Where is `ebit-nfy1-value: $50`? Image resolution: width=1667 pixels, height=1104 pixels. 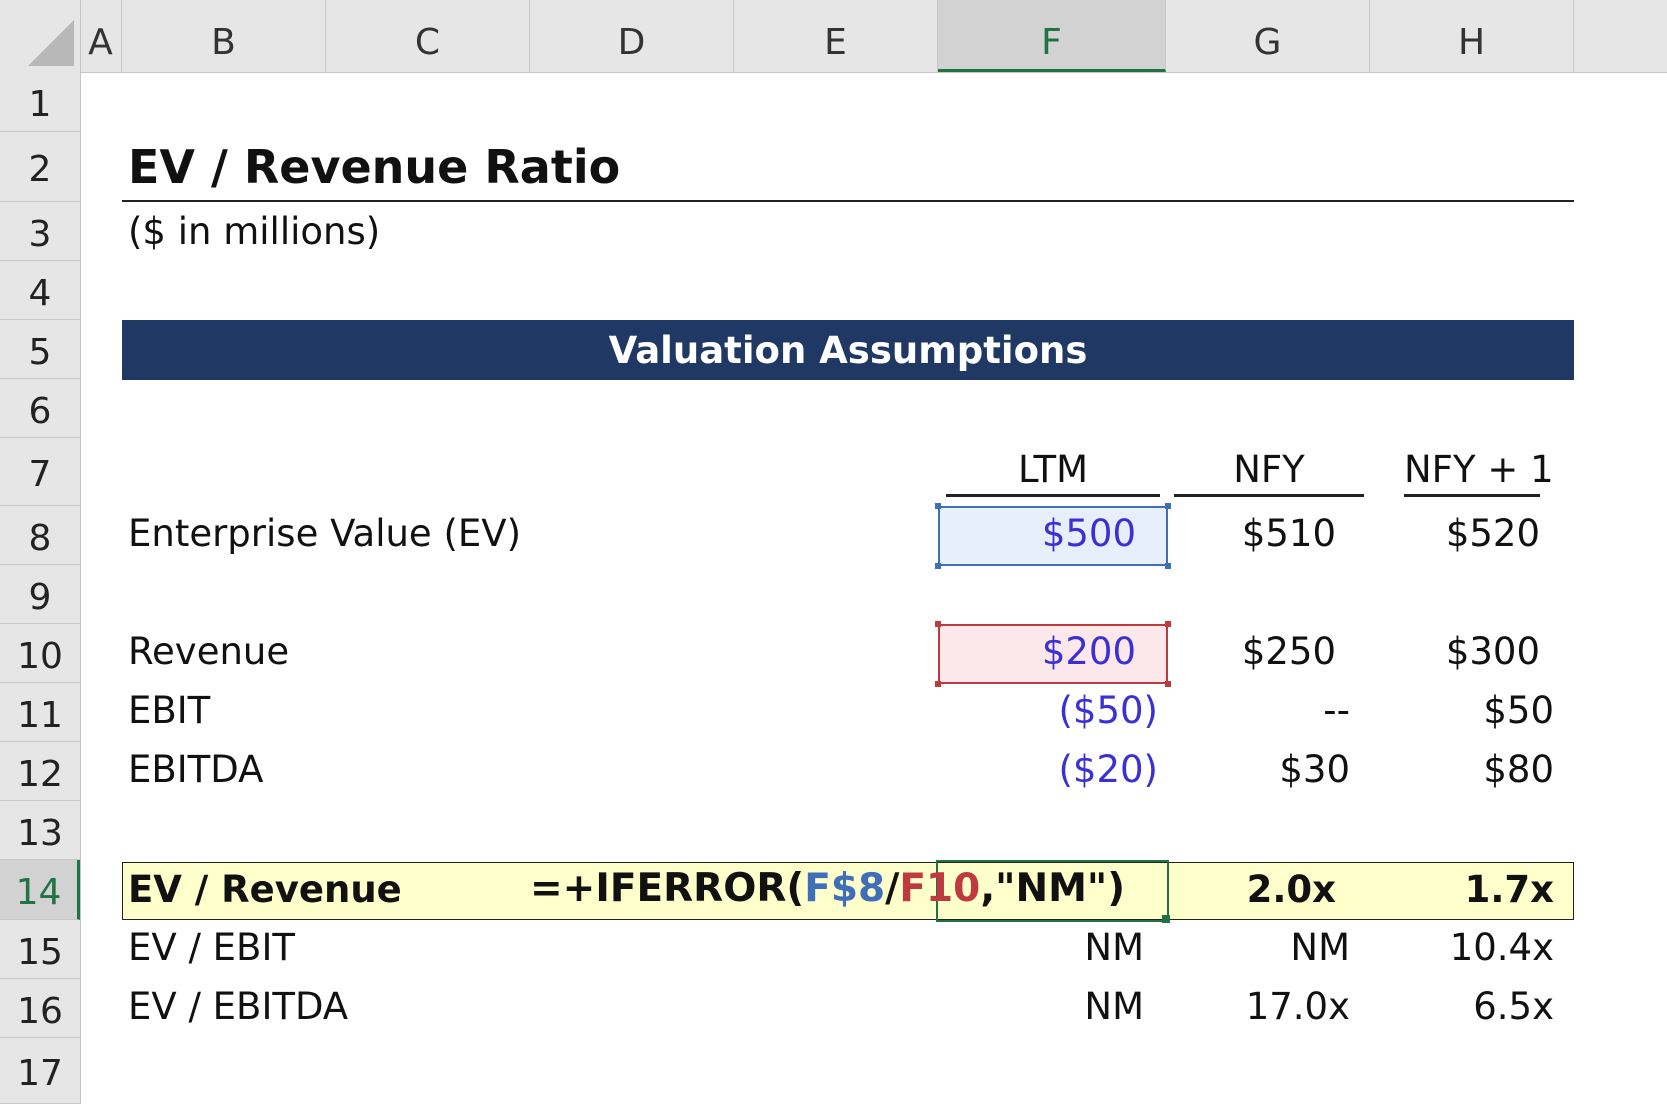
ebit-nfy1-value: $50 is located at coordinates (1518, 710).